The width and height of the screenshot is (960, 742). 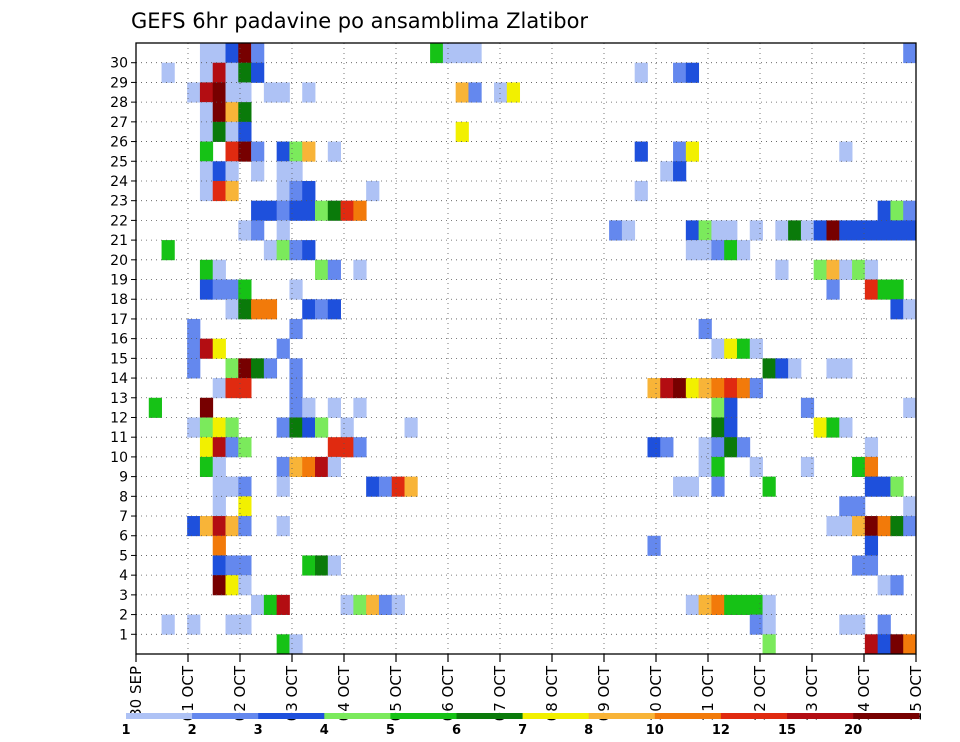 What do you see at coordinates (123, 596) in the screenshot?
I see `y-tick-label: 3` at bounding box center [123, 596].